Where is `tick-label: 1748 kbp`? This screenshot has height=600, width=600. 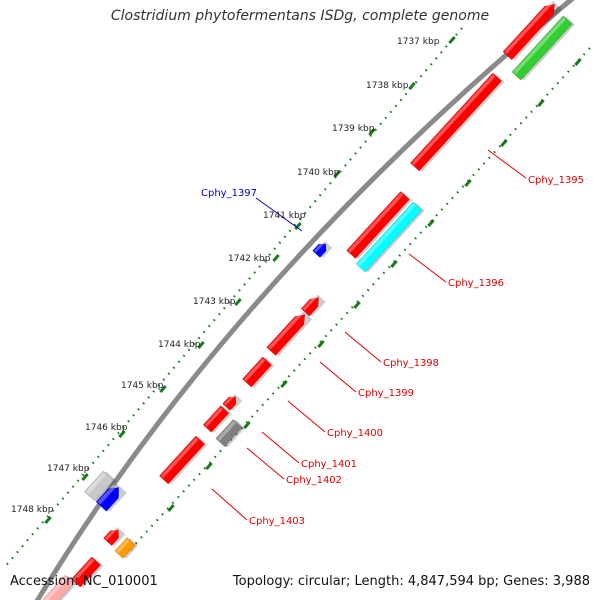 tick-label: 1748 kbp is located at coordinates (32, 510).